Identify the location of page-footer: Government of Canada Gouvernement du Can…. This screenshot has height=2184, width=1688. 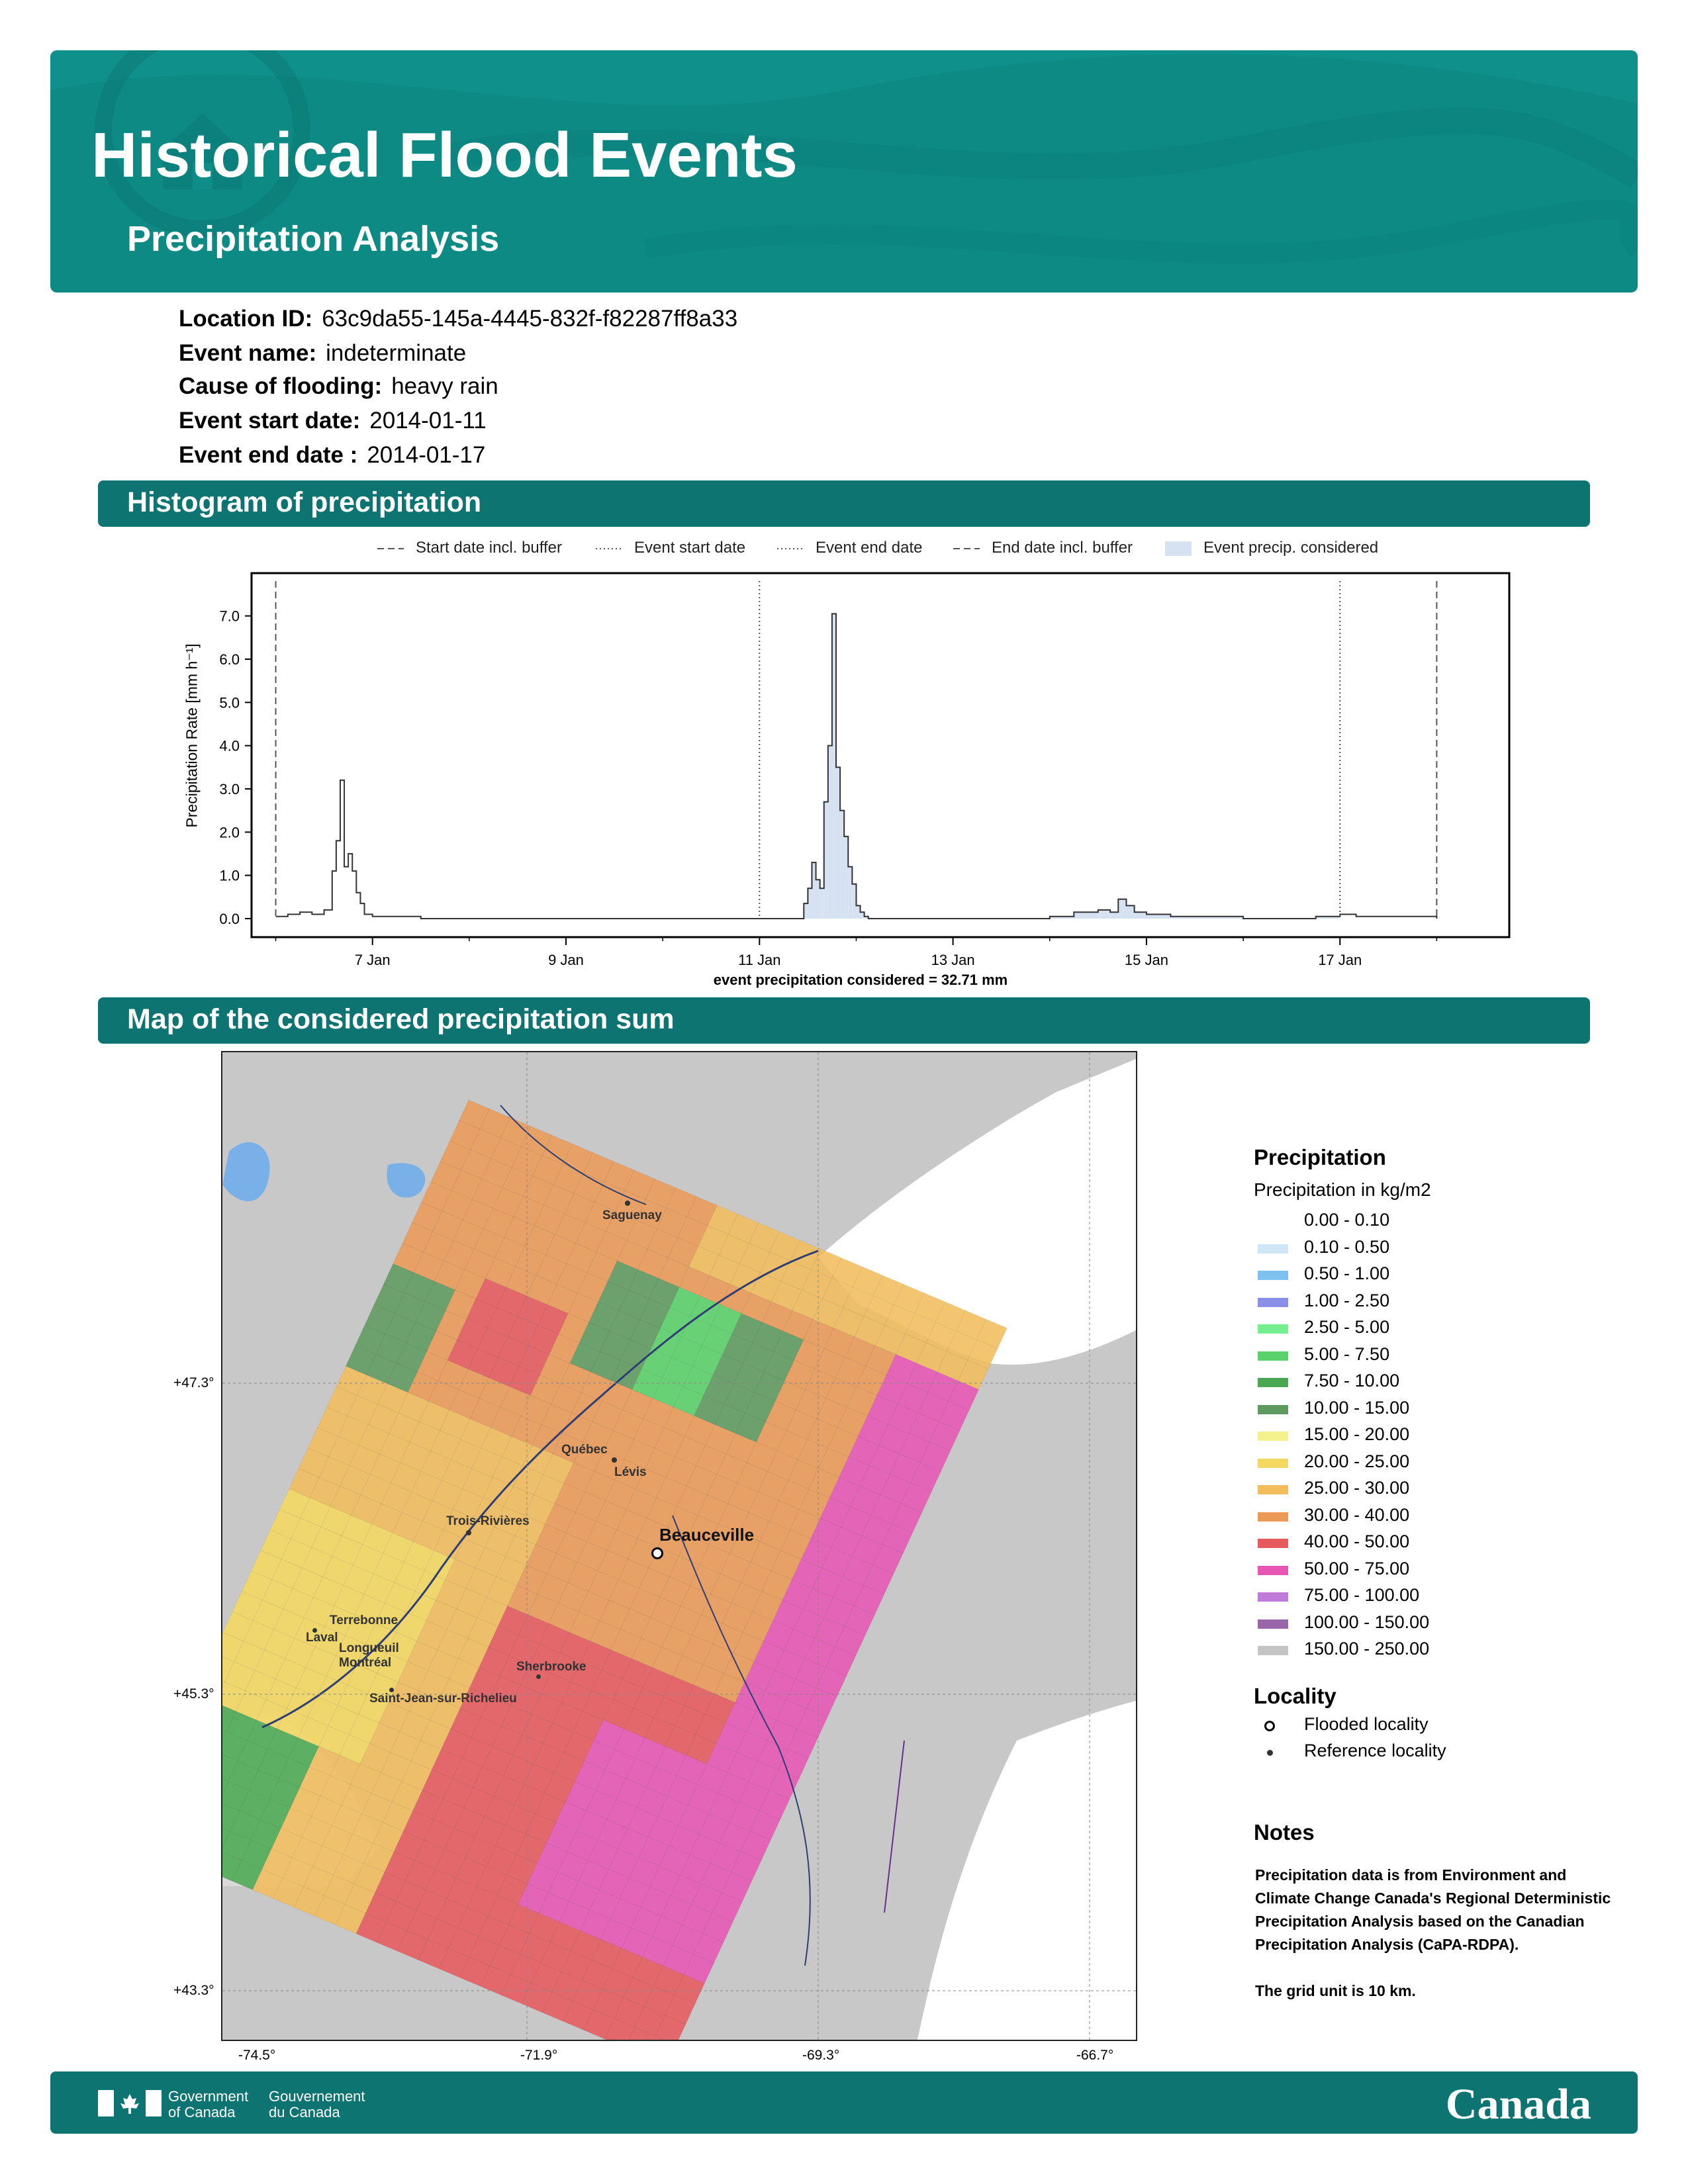
(844, 2102).